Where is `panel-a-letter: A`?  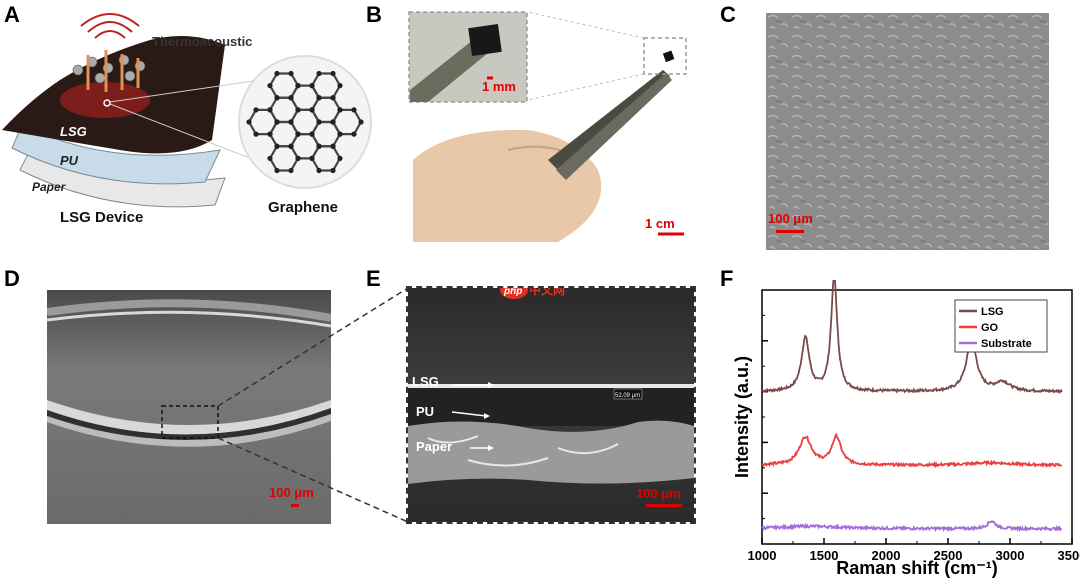 panel-a-letter: A is located at coordinates (12, 14).